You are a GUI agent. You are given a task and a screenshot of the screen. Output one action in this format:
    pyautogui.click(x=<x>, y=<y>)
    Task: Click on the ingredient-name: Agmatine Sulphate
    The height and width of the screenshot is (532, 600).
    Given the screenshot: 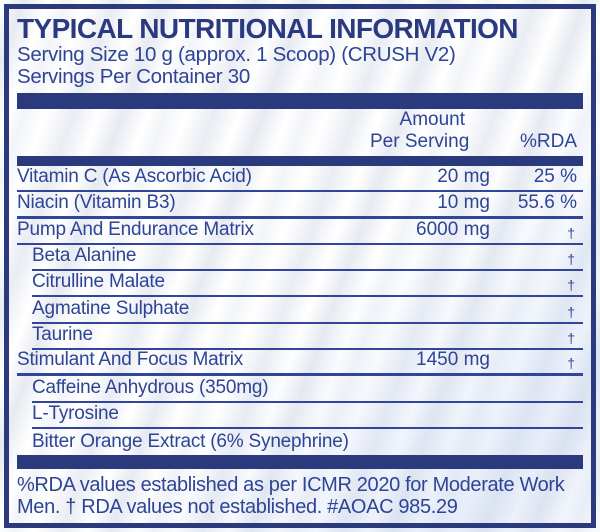 What is the action you would take?
    pyautogui.click(x=111, y=308)
    